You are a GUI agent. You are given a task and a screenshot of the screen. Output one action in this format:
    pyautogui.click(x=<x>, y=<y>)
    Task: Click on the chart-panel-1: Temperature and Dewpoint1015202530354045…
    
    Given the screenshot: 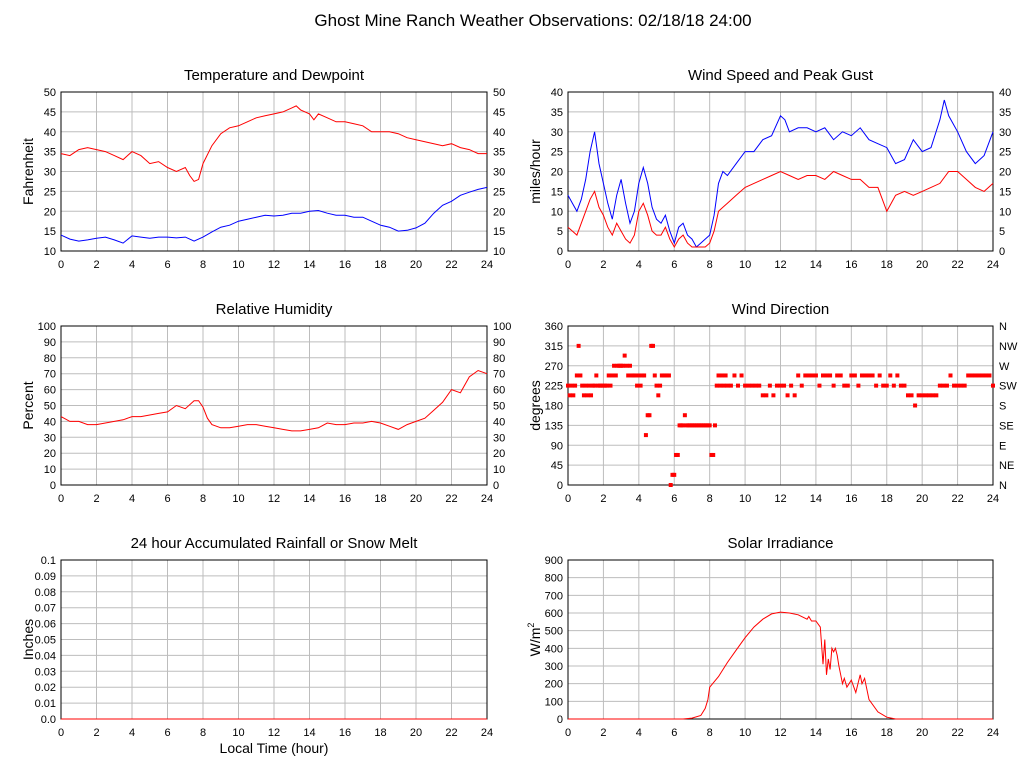 What is the action you would take?
    pyautogui.click(x=262, y=169)
    